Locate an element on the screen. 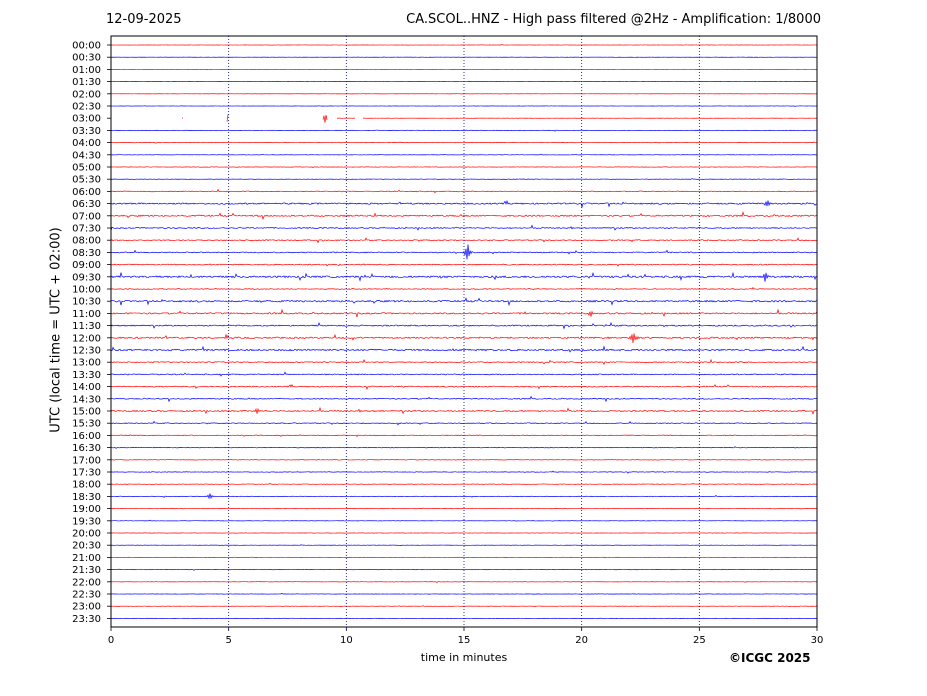 The height and width of the screenshot is (696, 927). row-label: 16:30 is located at coordinates (86, 448).